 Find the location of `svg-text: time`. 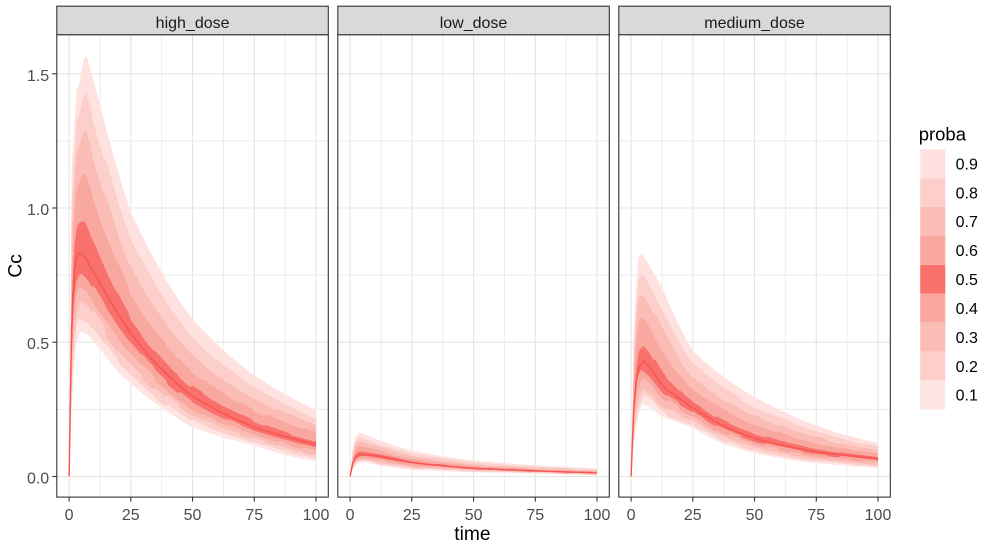

svg-text: time is located at coordinates (472, 534).